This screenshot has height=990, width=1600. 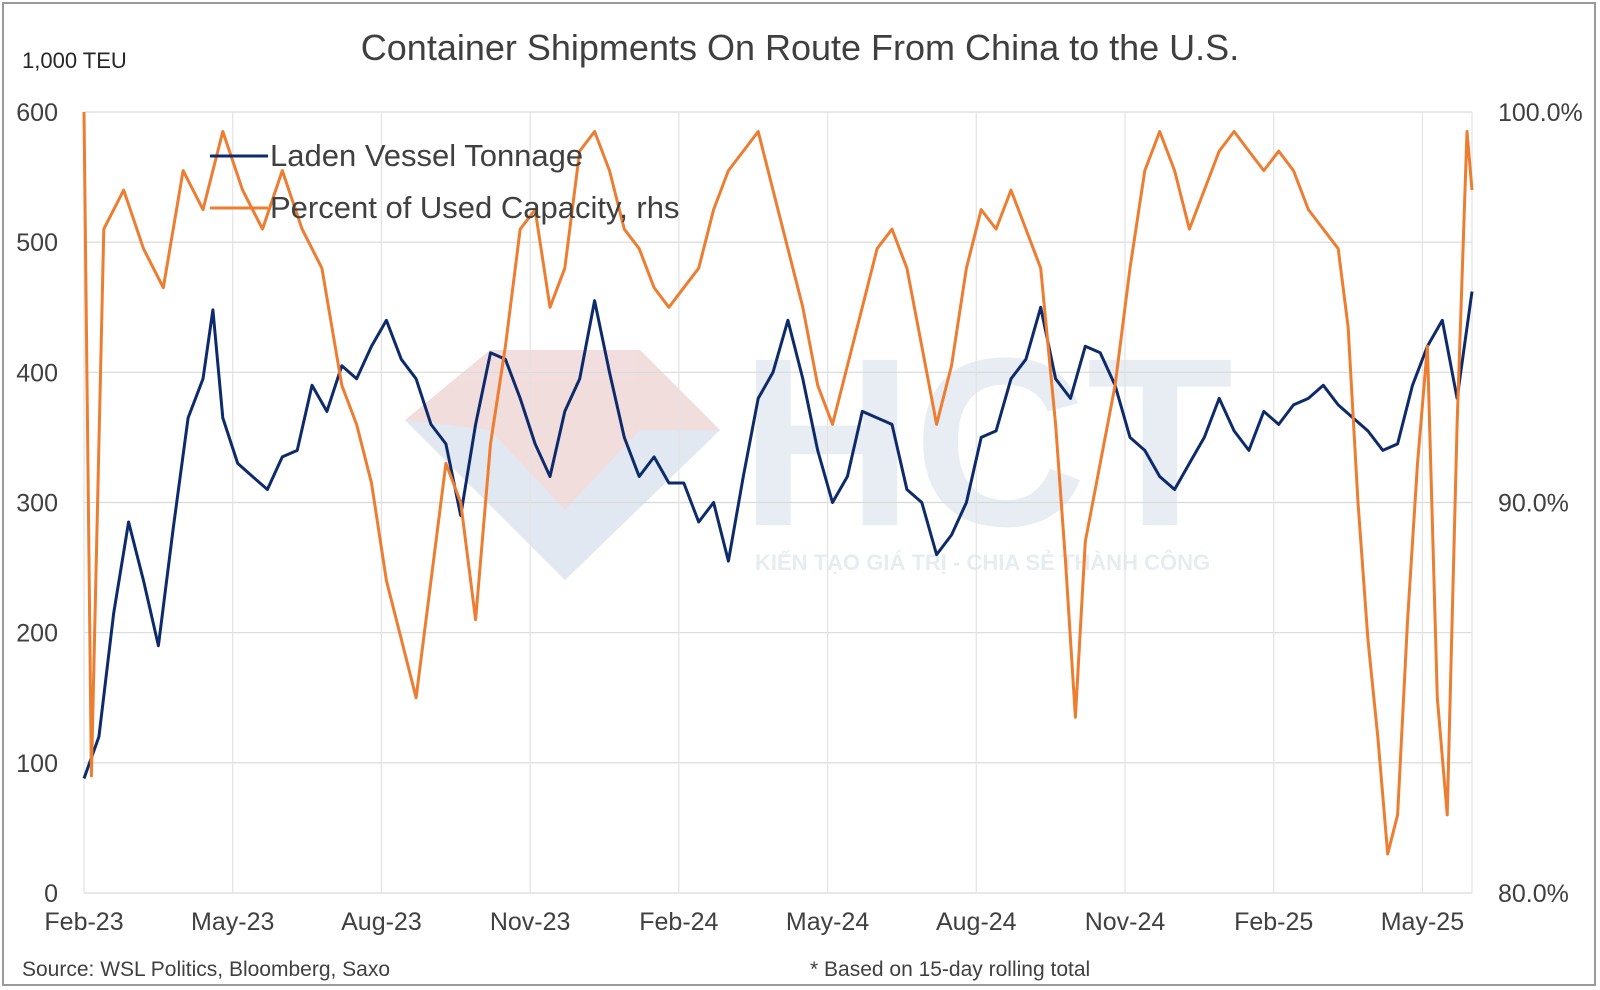 What do you see at coordinates (986, 442) in the screenshot?
I see `watermark-logo: HCT` at bounding box center [986, 442].